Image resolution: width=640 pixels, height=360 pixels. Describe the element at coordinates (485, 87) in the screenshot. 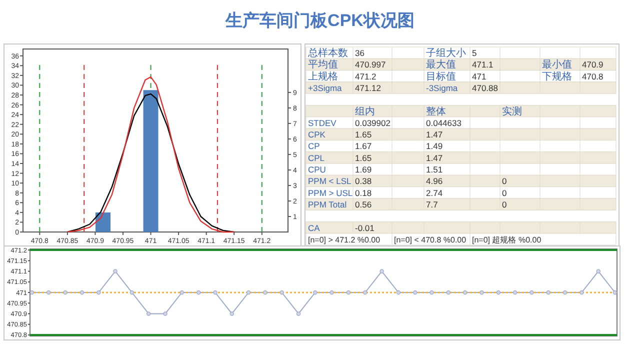

I see `text: 470.88` at that location.